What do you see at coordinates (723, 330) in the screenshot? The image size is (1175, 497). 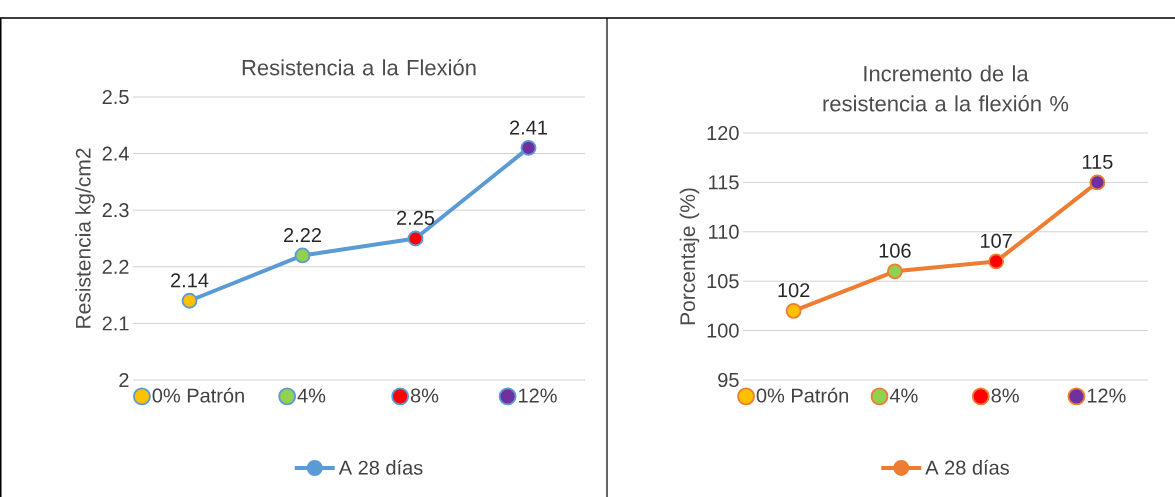 I see `y-tick-label: 100` at bounding box center [723, 330].